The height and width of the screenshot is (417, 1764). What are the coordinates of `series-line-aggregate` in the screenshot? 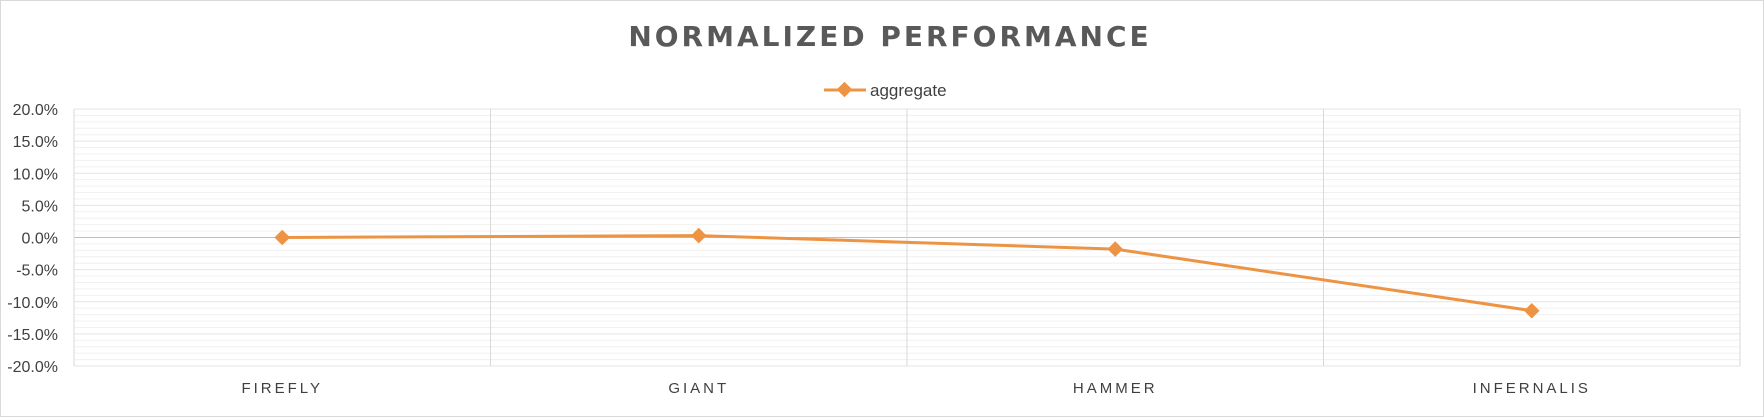 It's located at (907, 273).